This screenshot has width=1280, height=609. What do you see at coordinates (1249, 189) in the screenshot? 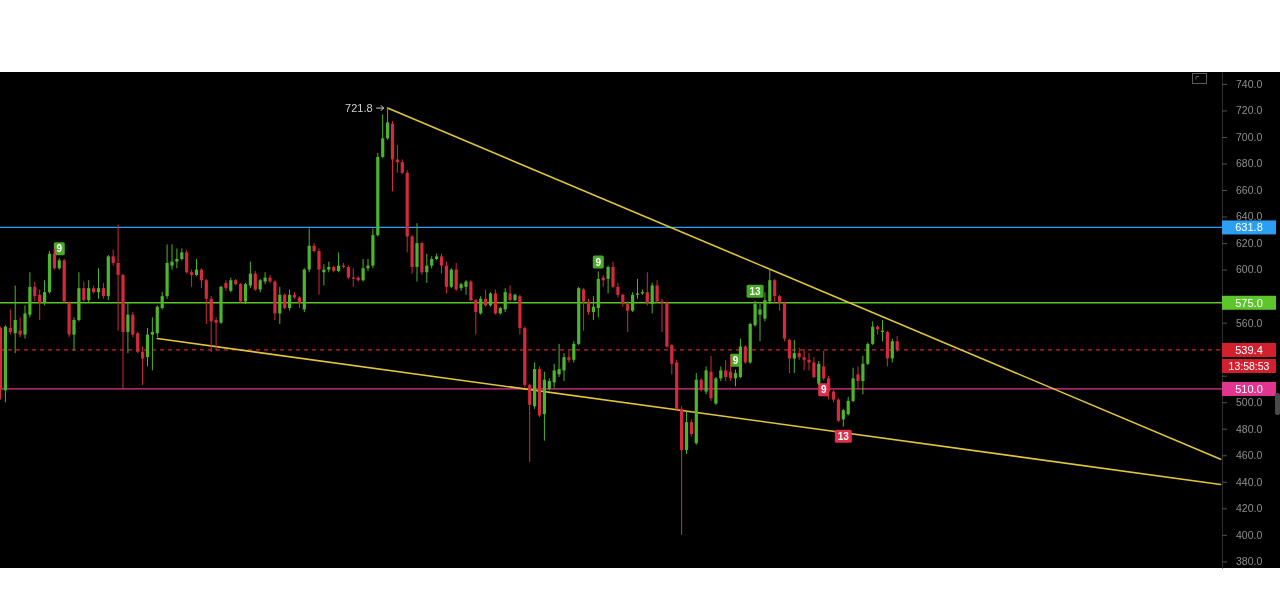
I see `y-tick-label: 660.0` at bounding box center [1249, 189].